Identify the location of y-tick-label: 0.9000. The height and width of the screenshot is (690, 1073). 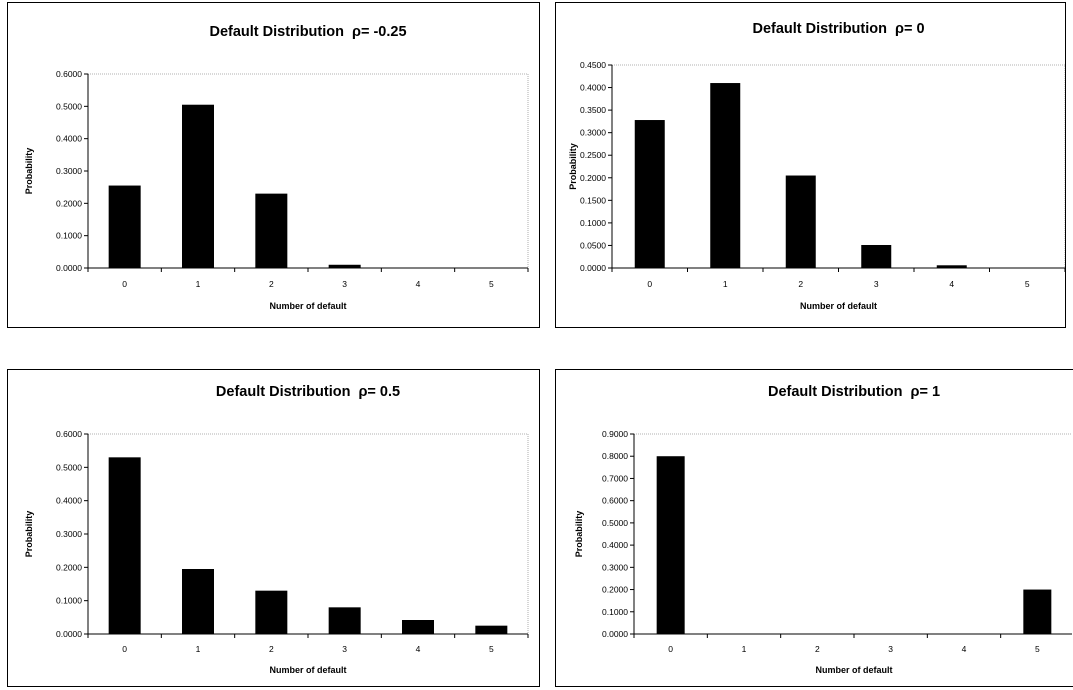
(615, 434).